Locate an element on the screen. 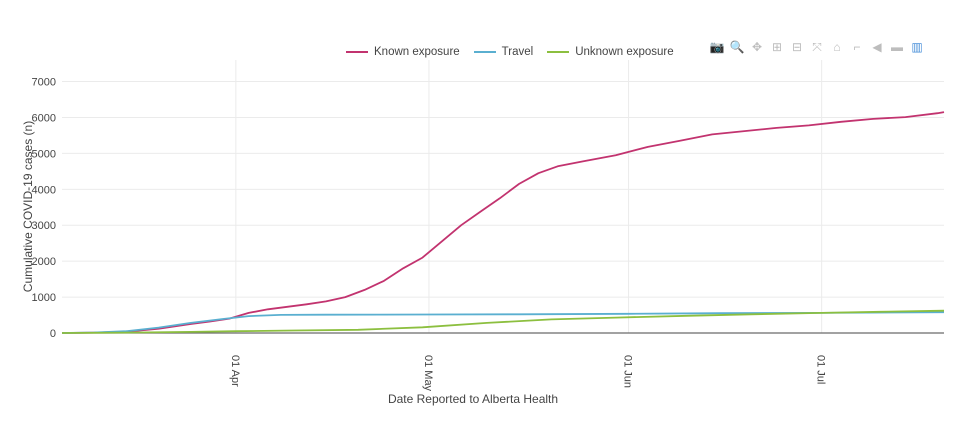 The image size is (960, 432). legend-item-known-exposure: Known exposure is located at coordinates (403, 52).